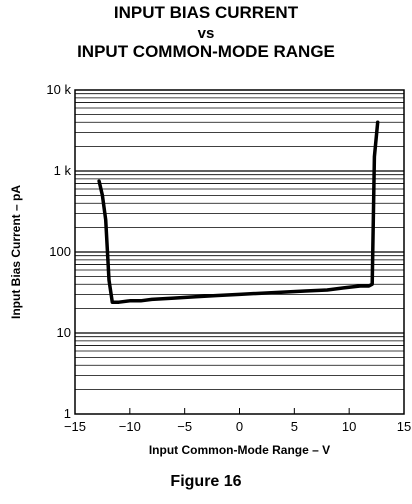  I want to click on x-tick-label: 5, so click(294, 426).